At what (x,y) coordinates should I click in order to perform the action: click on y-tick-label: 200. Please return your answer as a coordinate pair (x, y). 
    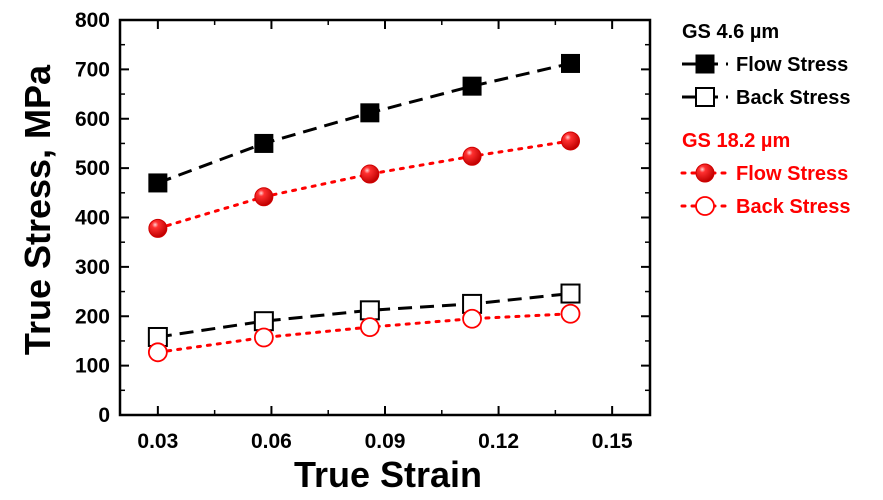
    Looking at the image, I should click on (92, 316).